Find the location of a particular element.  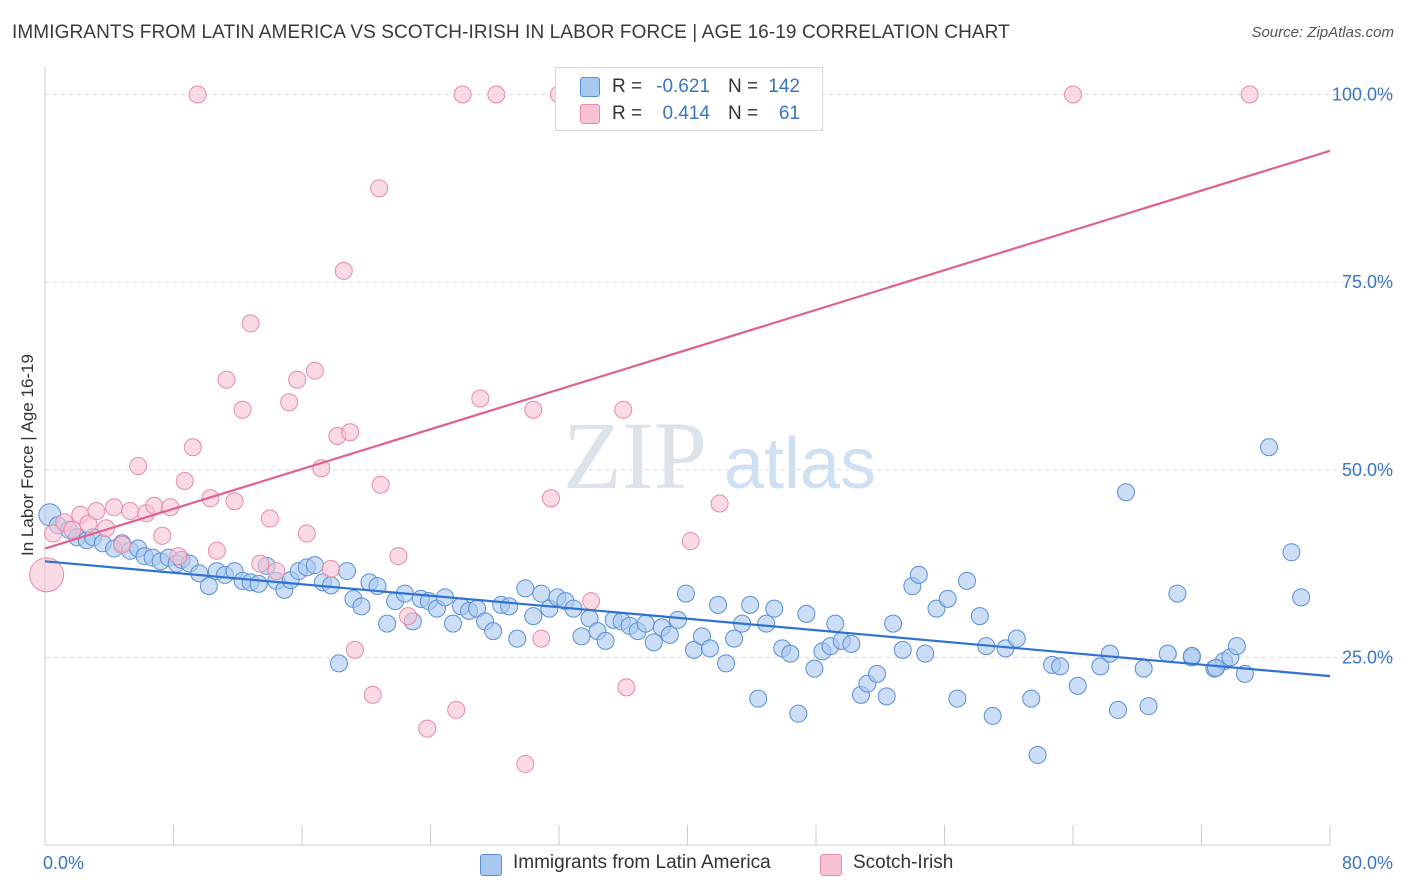

legend-label: Scotch-Irish is located at coordinates (903, 862).